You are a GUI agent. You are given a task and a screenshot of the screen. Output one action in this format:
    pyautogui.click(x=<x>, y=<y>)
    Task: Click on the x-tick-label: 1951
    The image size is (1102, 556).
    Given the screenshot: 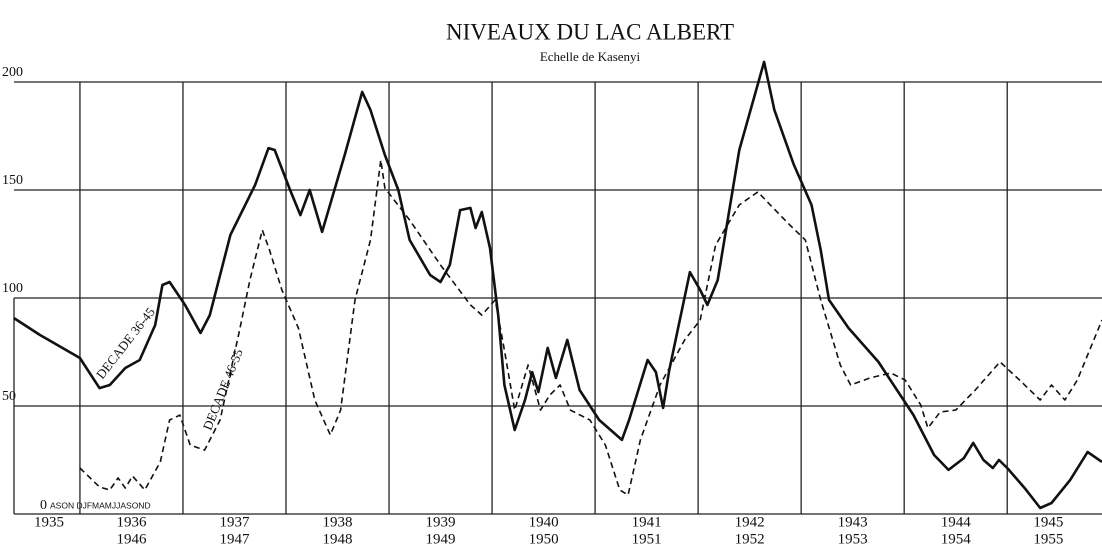 What is the action you would take?
    pyautogui.click(x=647, y=539)
    